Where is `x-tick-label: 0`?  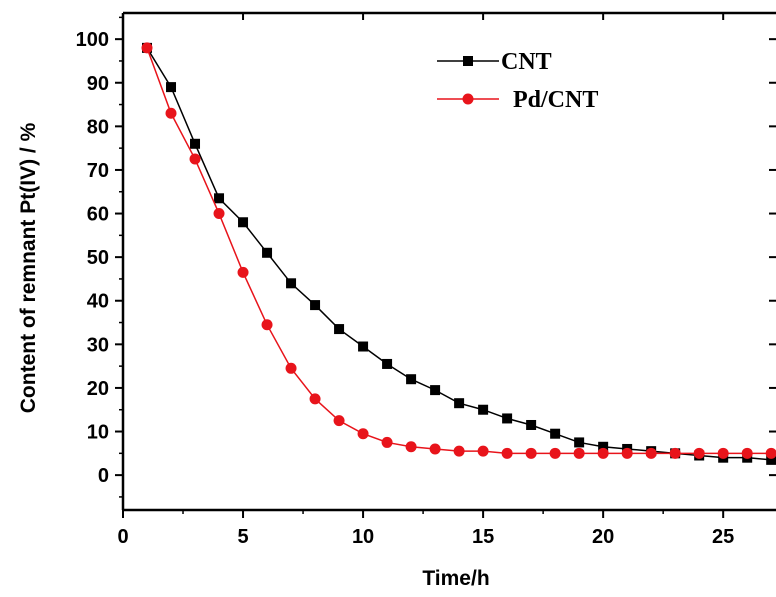 x-tick-label: 0 is located at coordinates (122, 537).